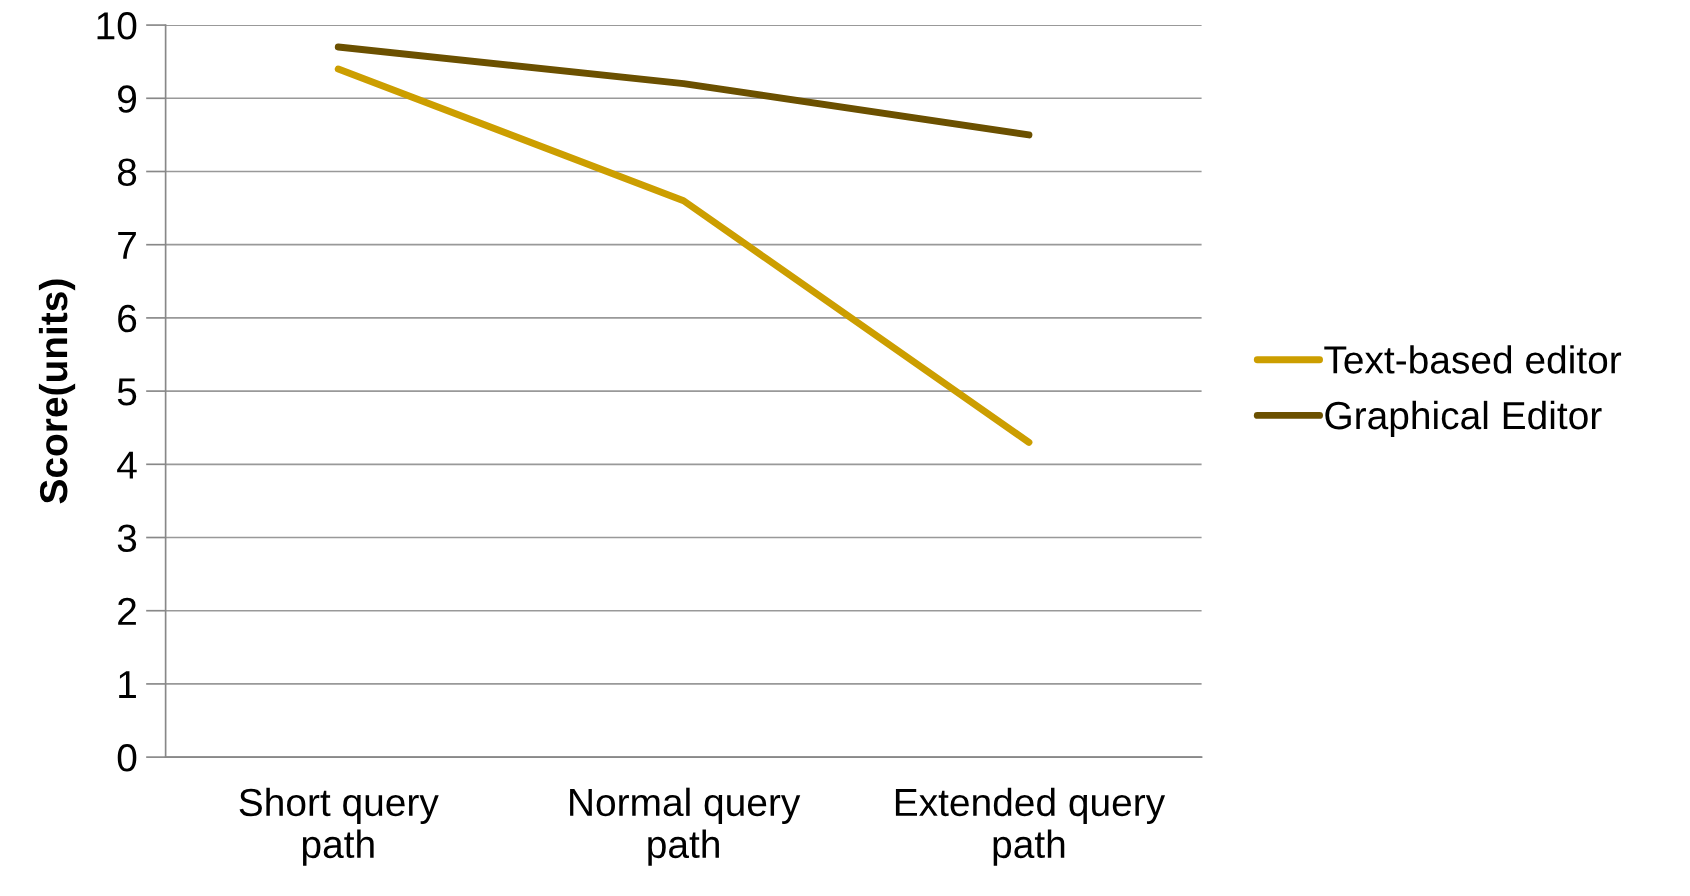 This screenshot has height=896, width=1690. What do you see at coordinates (127, 318) in the screenshot?
I see `y-tick-label: 6` at bounding box center [127, 318].